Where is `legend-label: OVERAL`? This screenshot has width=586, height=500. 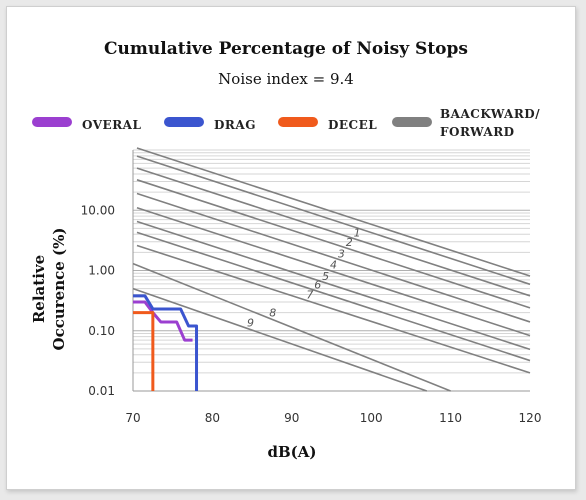
legend-label: OVERAL is located at coordinates (111, 125).